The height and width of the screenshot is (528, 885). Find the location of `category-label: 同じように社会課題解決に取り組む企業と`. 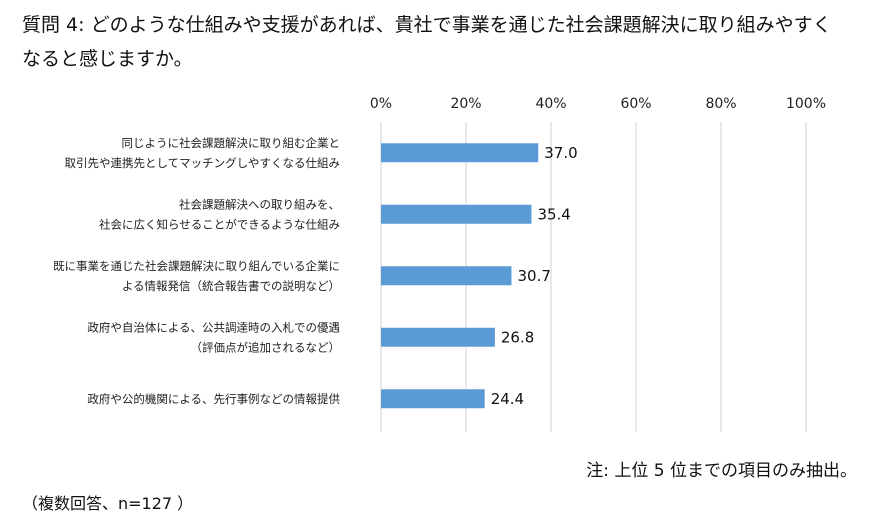

category-label: 同じように社会課題解決に取り組む企業と is located at coordinates (231, 143).